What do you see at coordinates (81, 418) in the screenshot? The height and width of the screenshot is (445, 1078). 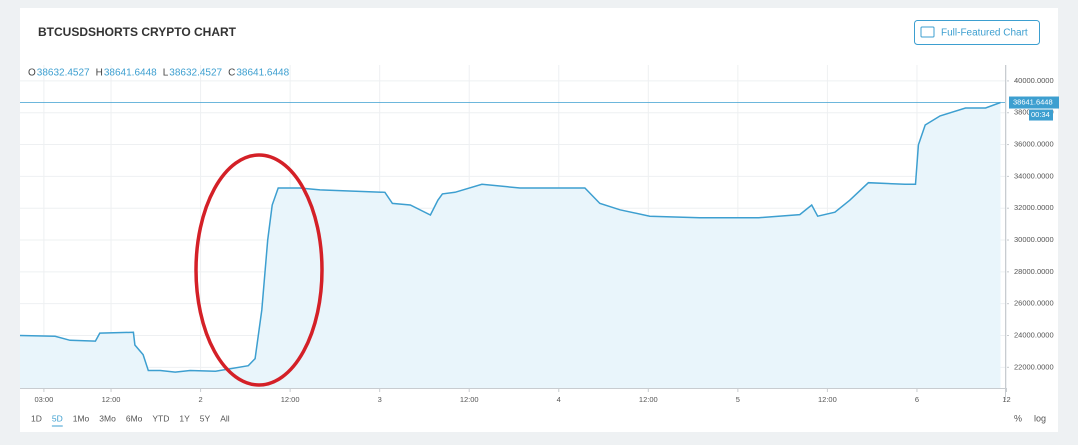 I see `range-button: 1Mo` at bounding box center [81, 418].